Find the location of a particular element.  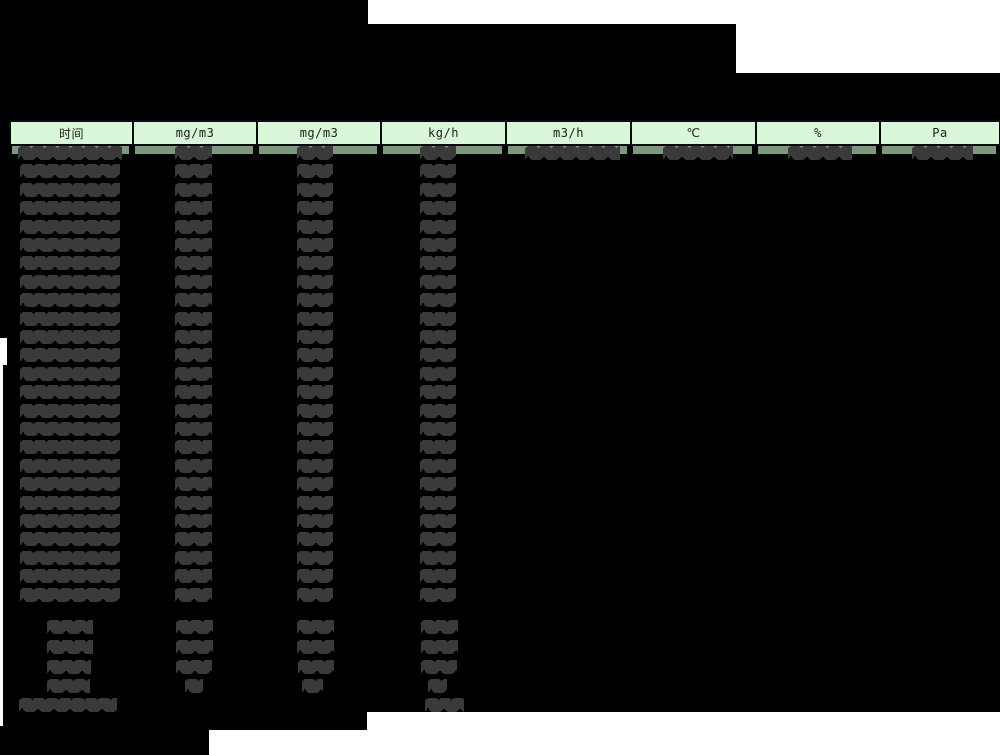

column-header-mg-m3-2: mg/m3 is located at coordinates (319, 133).